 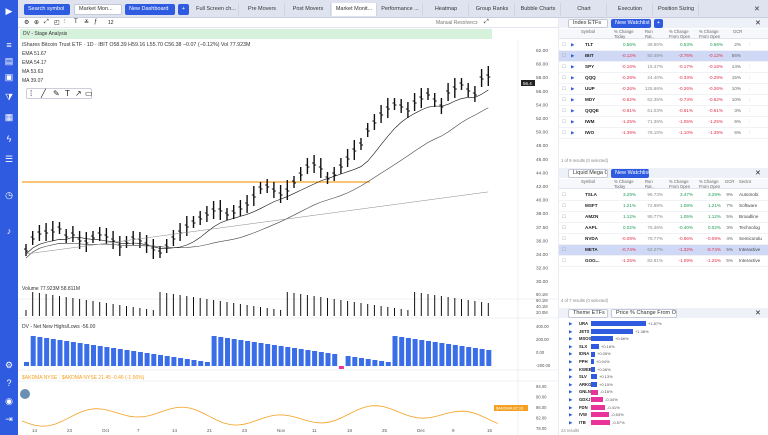 What do you see at coordinates (46, 22) in the screenshot?
I see `expand-icon: ⤢` at bounding box center [46, 22].